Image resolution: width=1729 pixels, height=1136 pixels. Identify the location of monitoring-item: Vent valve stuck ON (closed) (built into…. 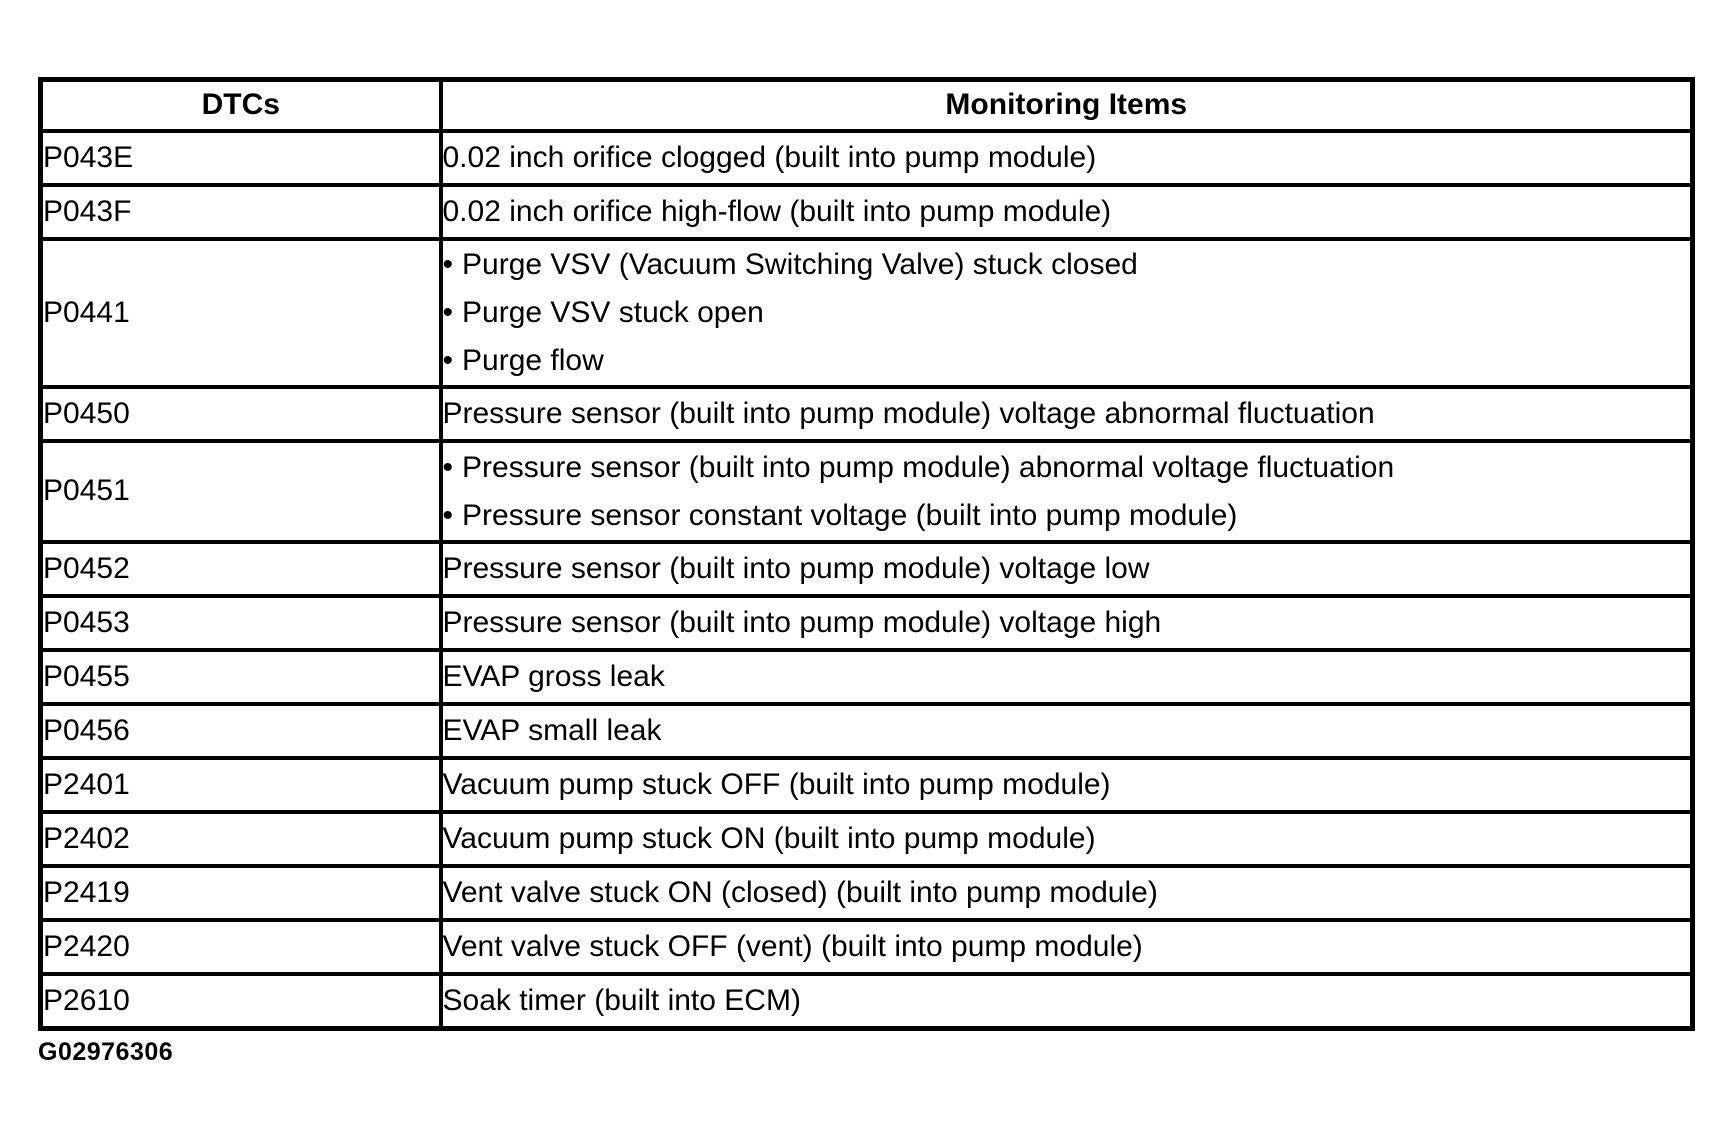
(1066, 893).